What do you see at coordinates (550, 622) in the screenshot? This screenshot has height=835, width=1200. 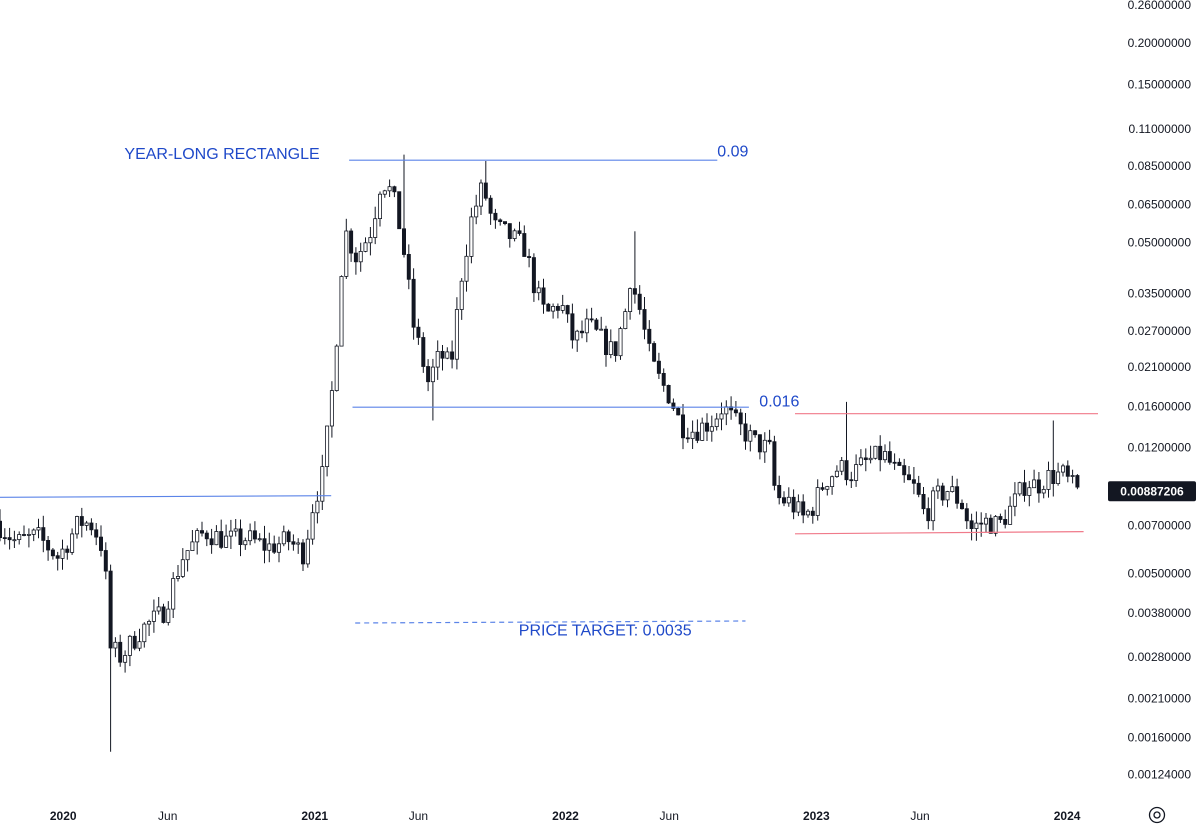 I see `price-target-line` at bounding box center [550, 622].